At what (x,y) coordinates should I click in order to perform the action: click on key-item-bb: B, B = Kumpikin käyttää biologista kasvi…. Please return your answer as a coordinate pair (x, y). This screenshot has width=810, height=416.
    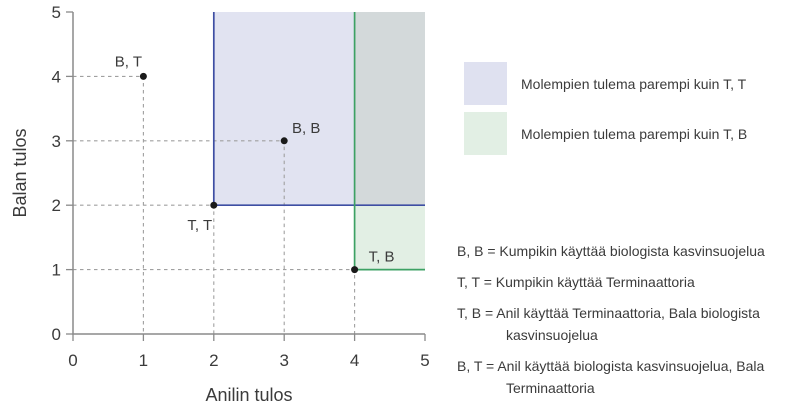
    Looking at the image, I should click on (611, 251).